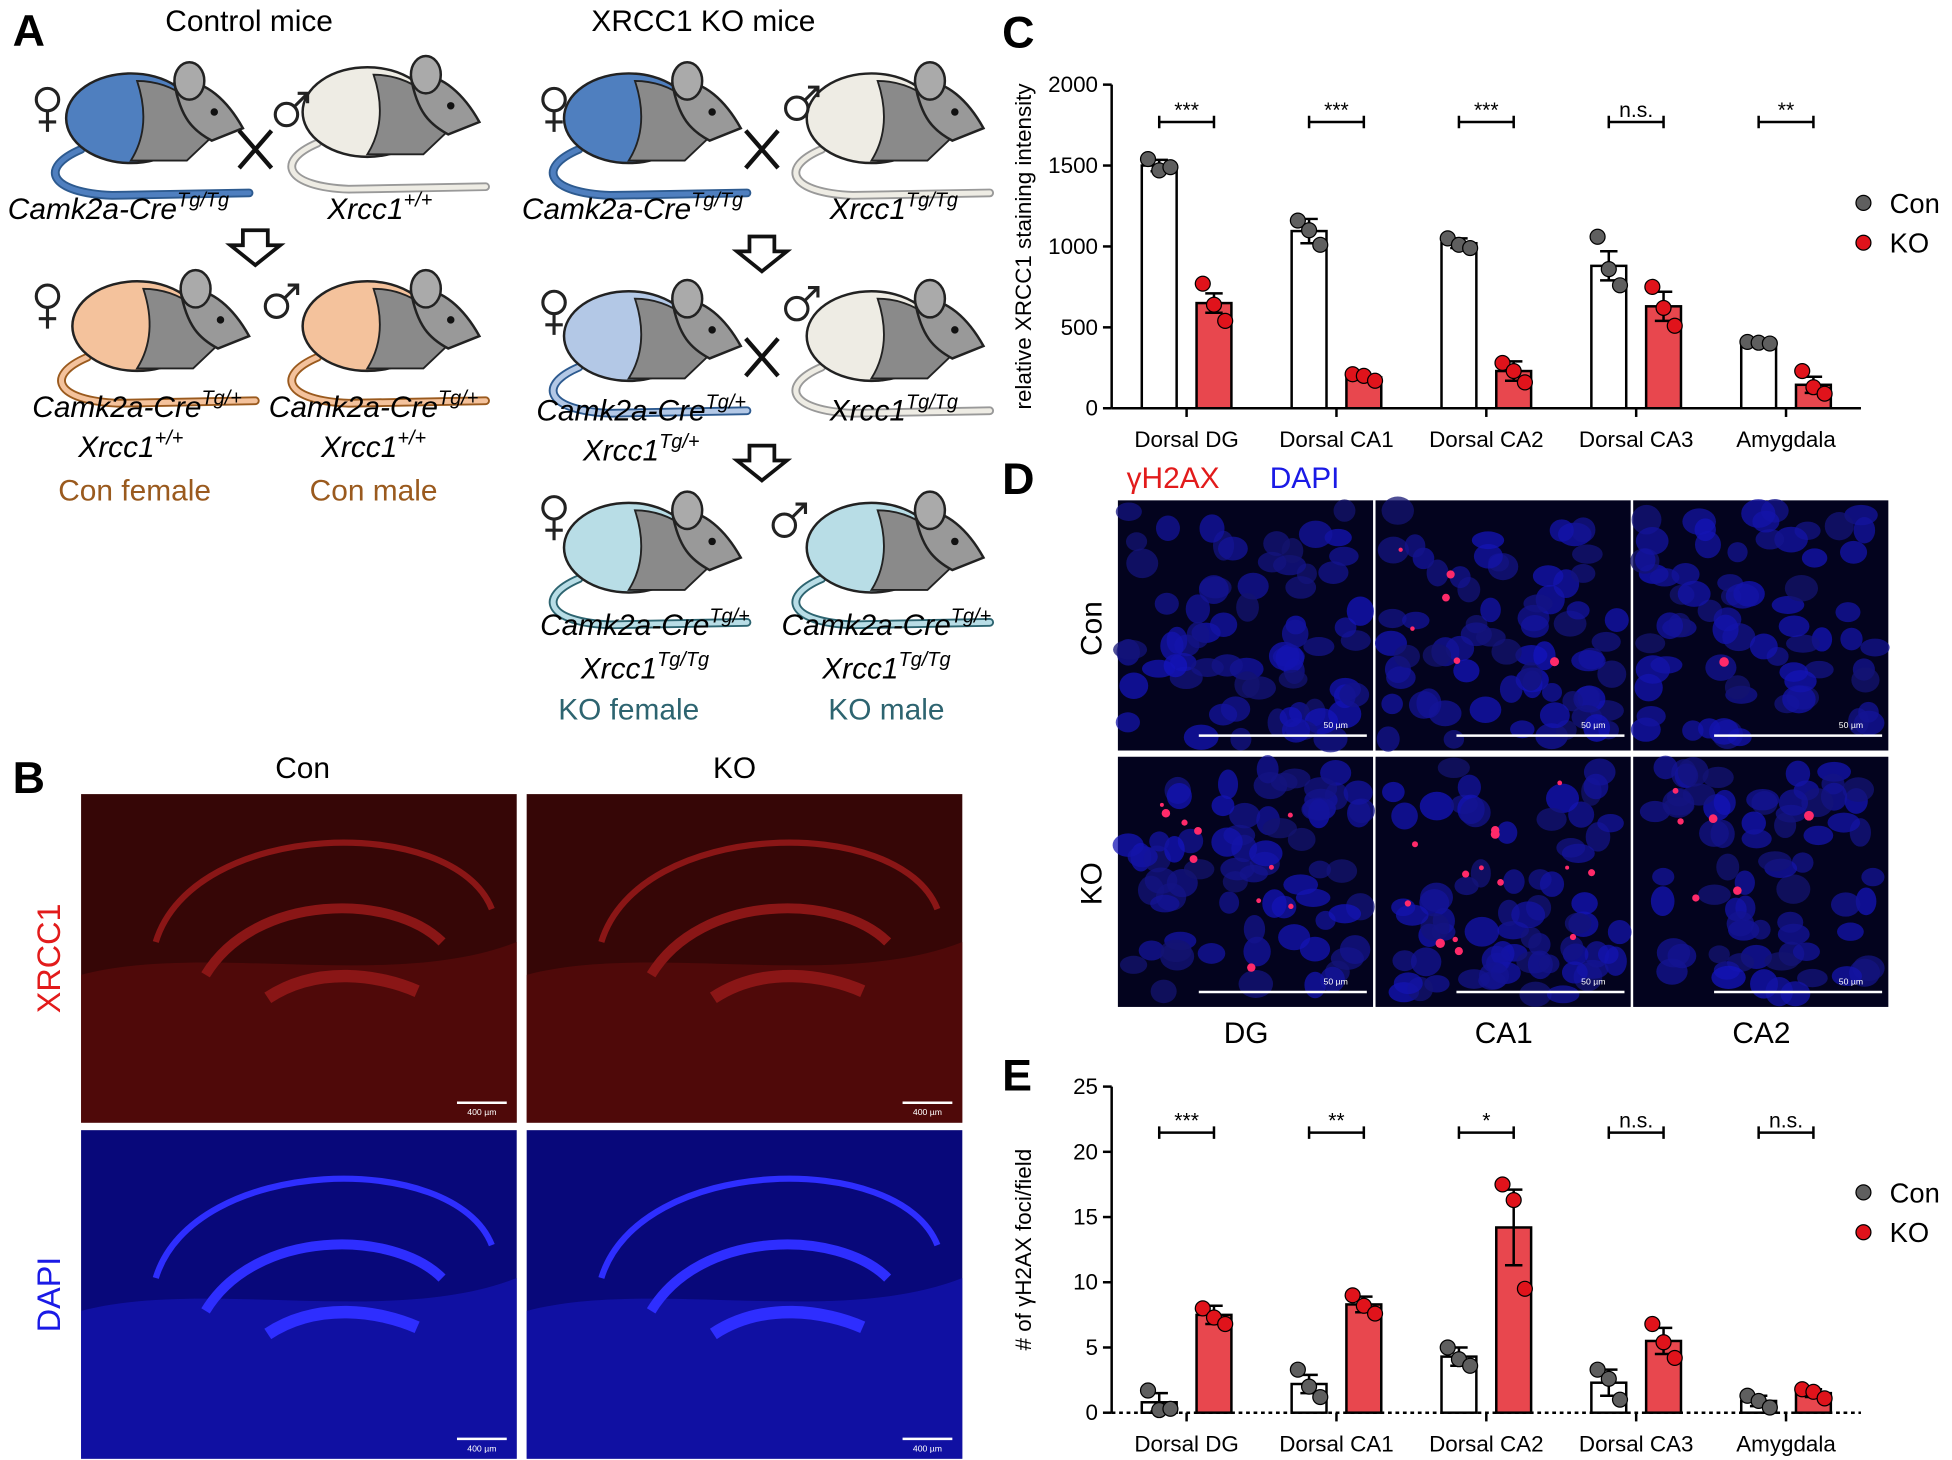 This screenshot has width=1952, height=1460. I want to click on column-label: KO, so click(734, 768).